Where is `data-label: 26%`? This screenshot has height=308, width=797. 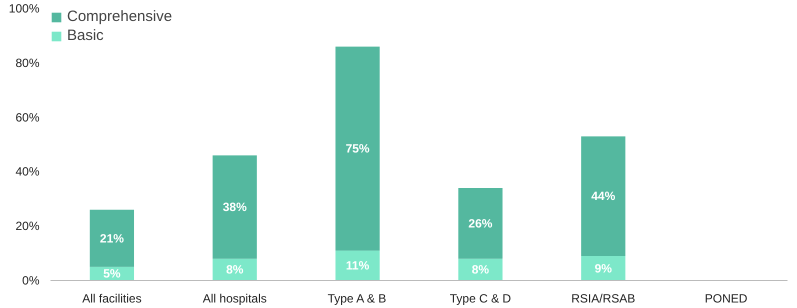
data-label: 26% is located at coordinates (480, 223).